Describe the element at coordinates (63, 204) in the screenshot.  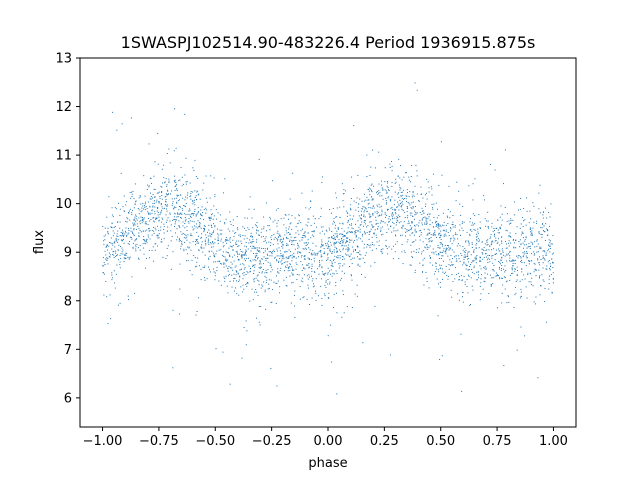
I see `y-tick-label: 10` at that location.